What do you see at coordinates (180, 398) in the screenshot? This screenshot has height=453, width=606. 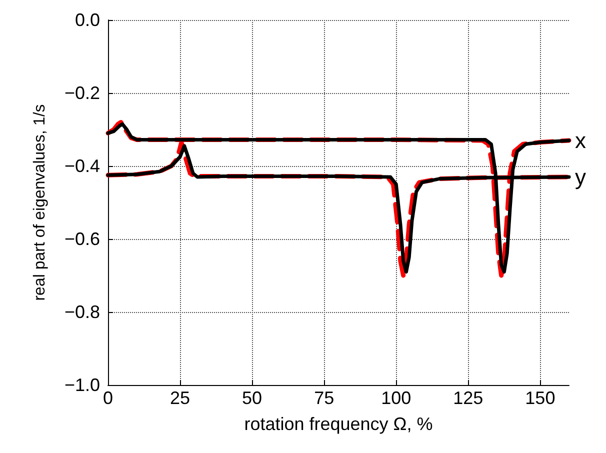 I see `x-tick-label: 25` at bounding box center [180, 398].